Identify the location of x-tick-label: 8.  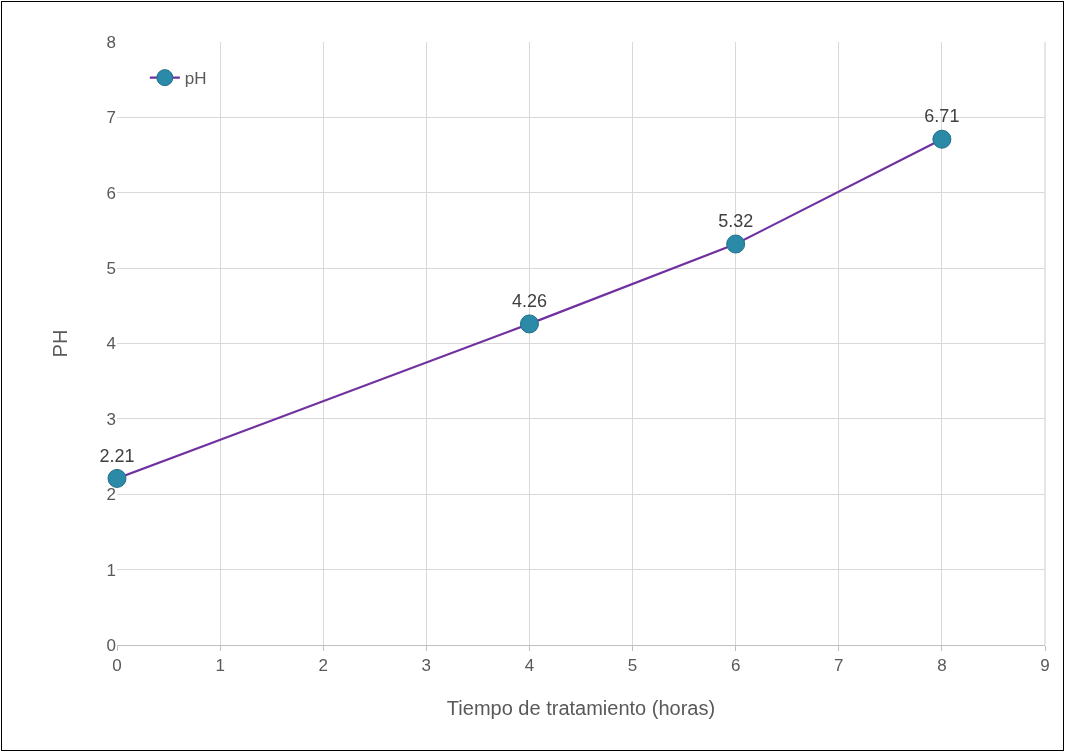
(942, 666).